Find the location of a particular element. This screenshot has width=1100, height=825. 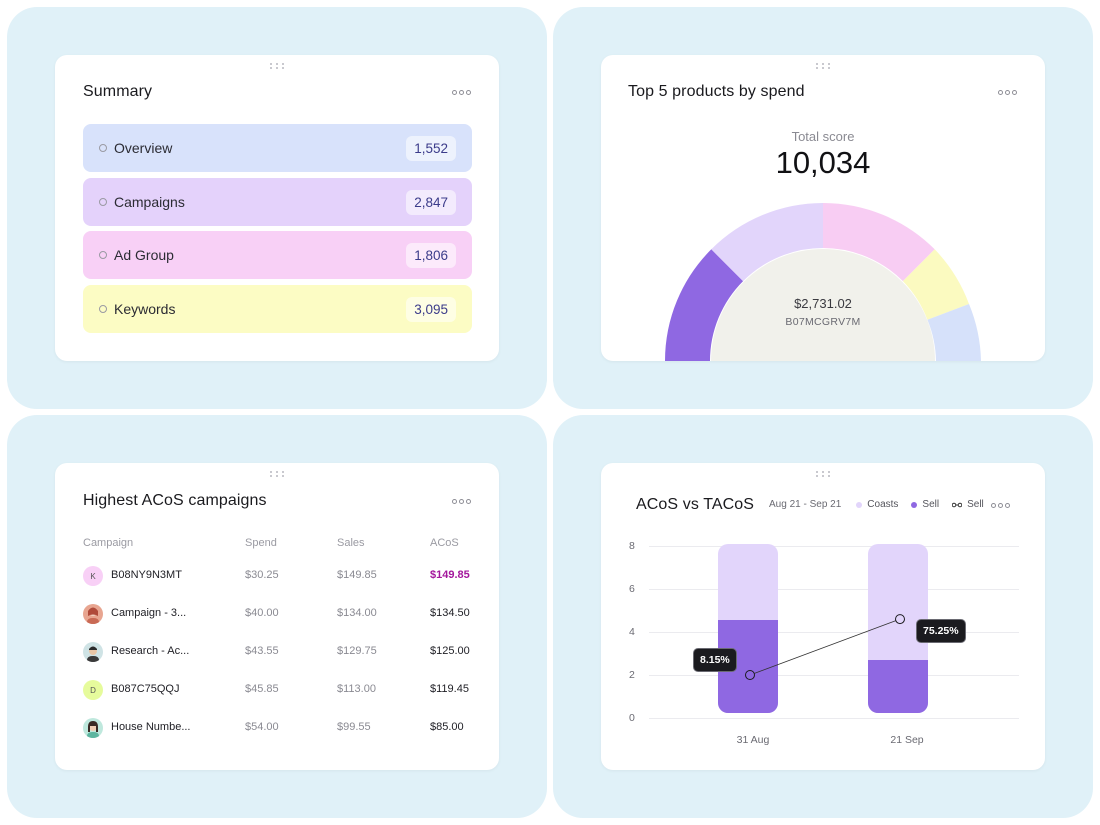

date-range: Aug 21 - Sep 21 is located at coordinates (805, 504).